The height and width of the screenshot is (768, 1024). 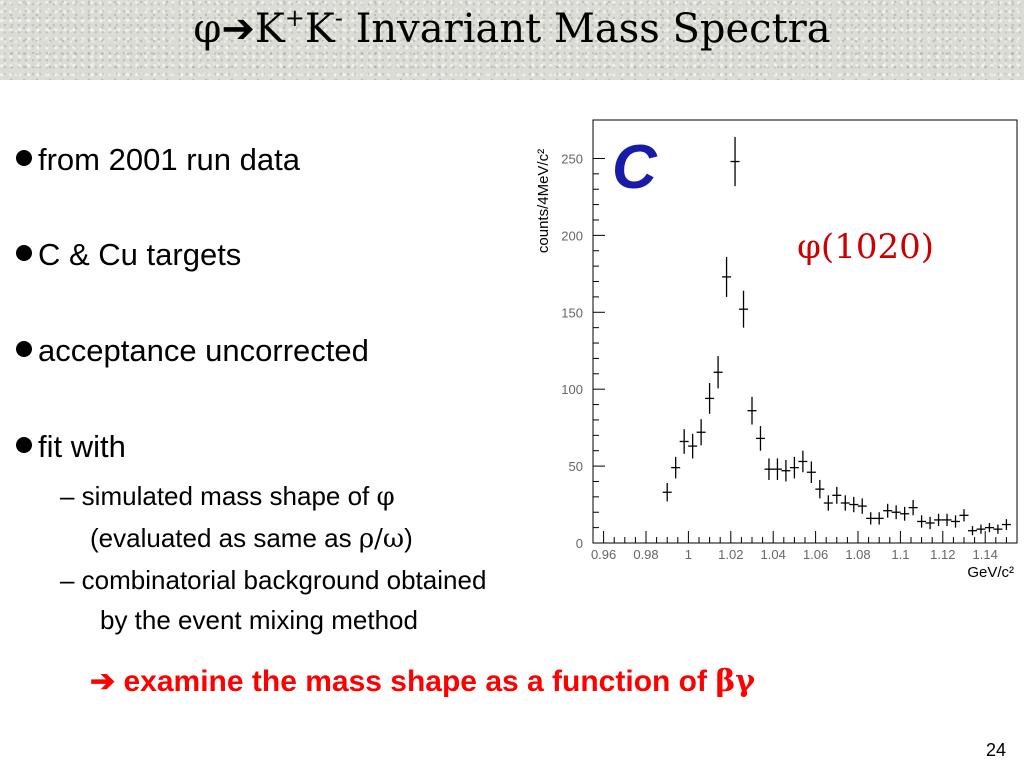 I want to click on slide-title: φ➔K+K- Invariant Mass Spectra, so click(x=512, y=29).